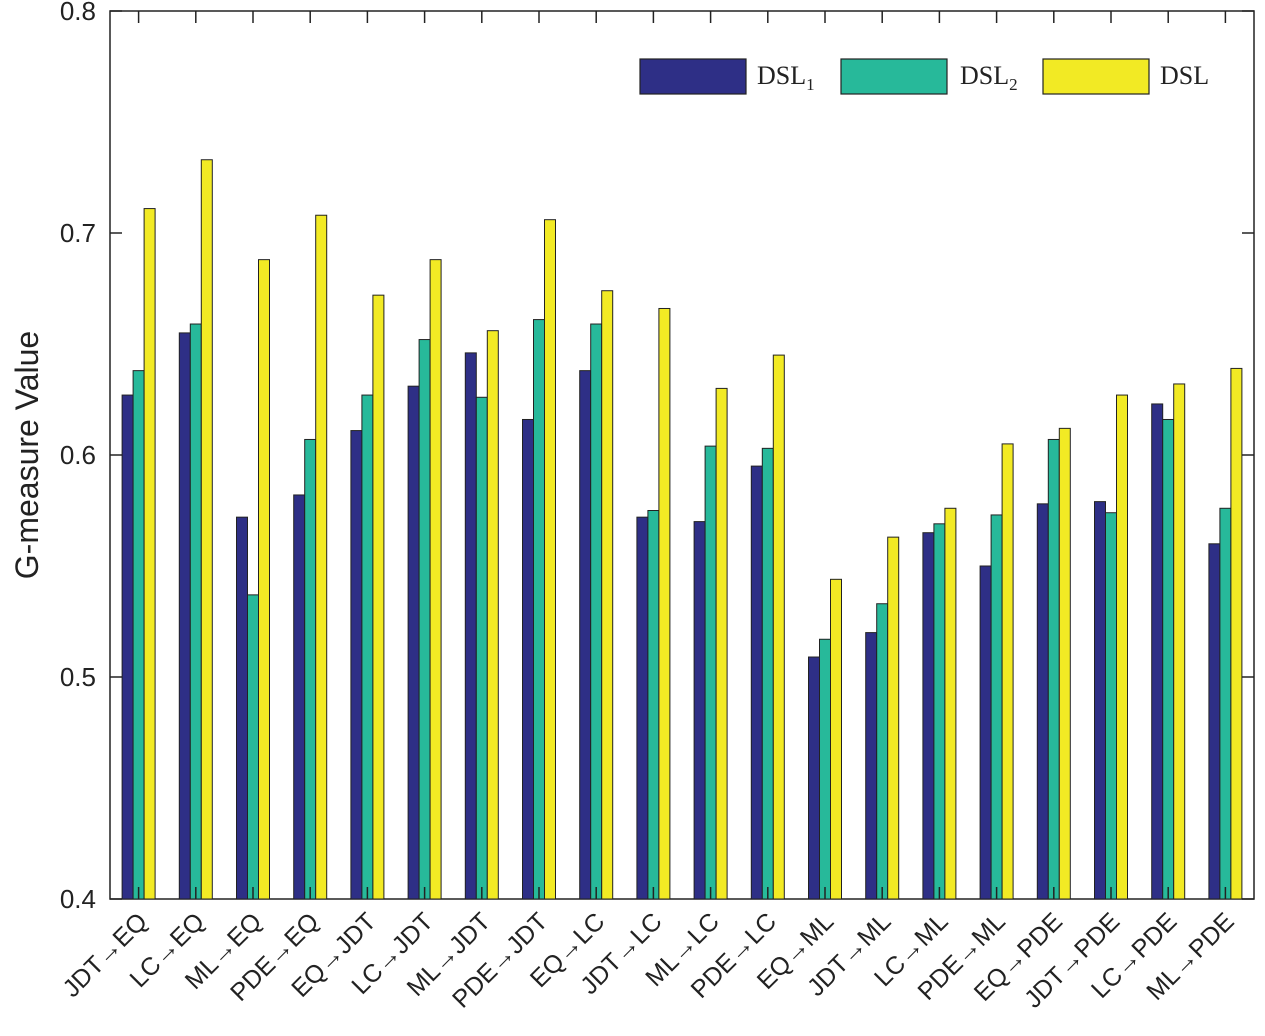 The image size is (1265, 1036). I want to click on y-tick-label: 0.5, so click(78, 677).